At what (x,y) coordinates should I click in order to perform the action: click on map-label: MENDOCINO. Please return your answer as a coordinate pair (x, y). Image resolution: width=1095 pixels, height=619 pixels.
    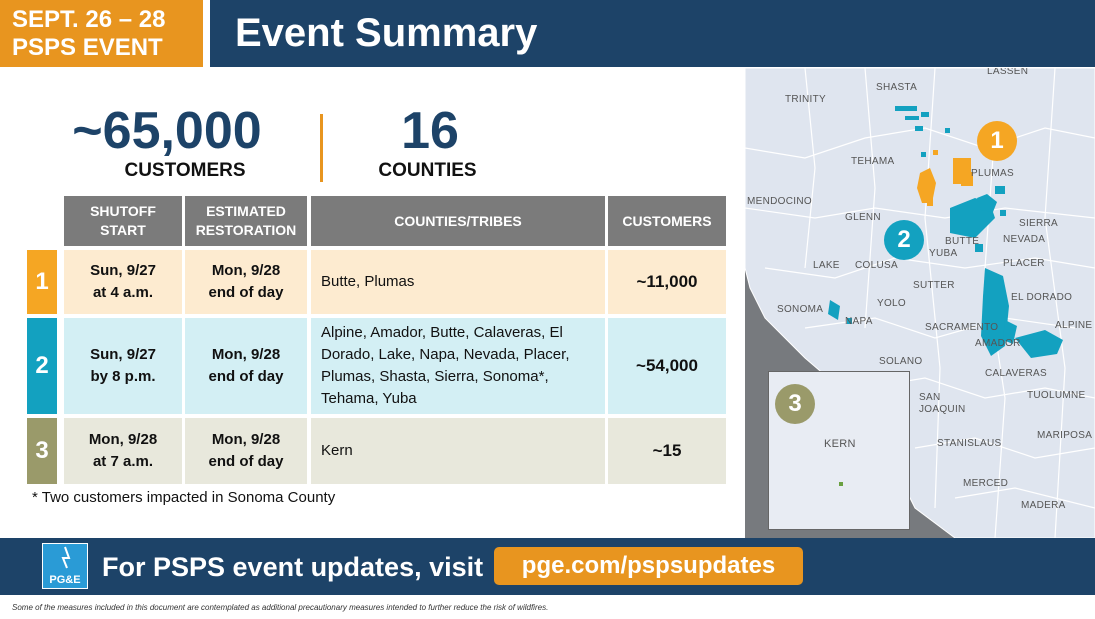
    Looking at the image, I should click on (779, 201).